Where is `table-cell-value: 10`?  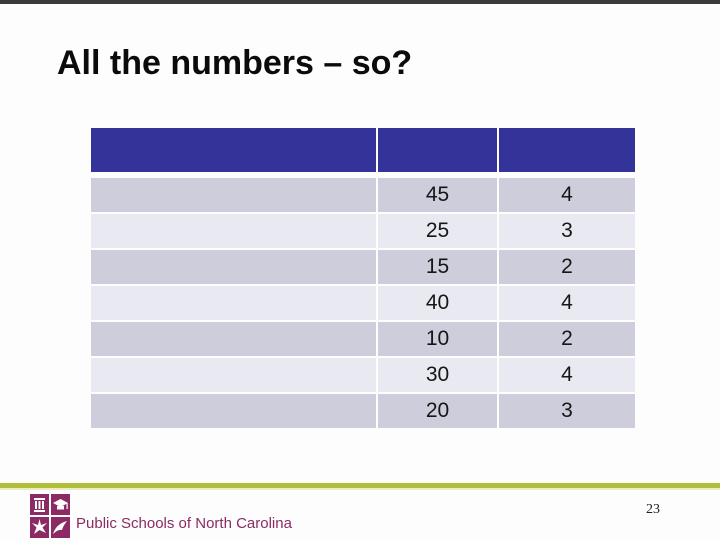 table-cell-value: 10 is located at coordinates (437, 339).